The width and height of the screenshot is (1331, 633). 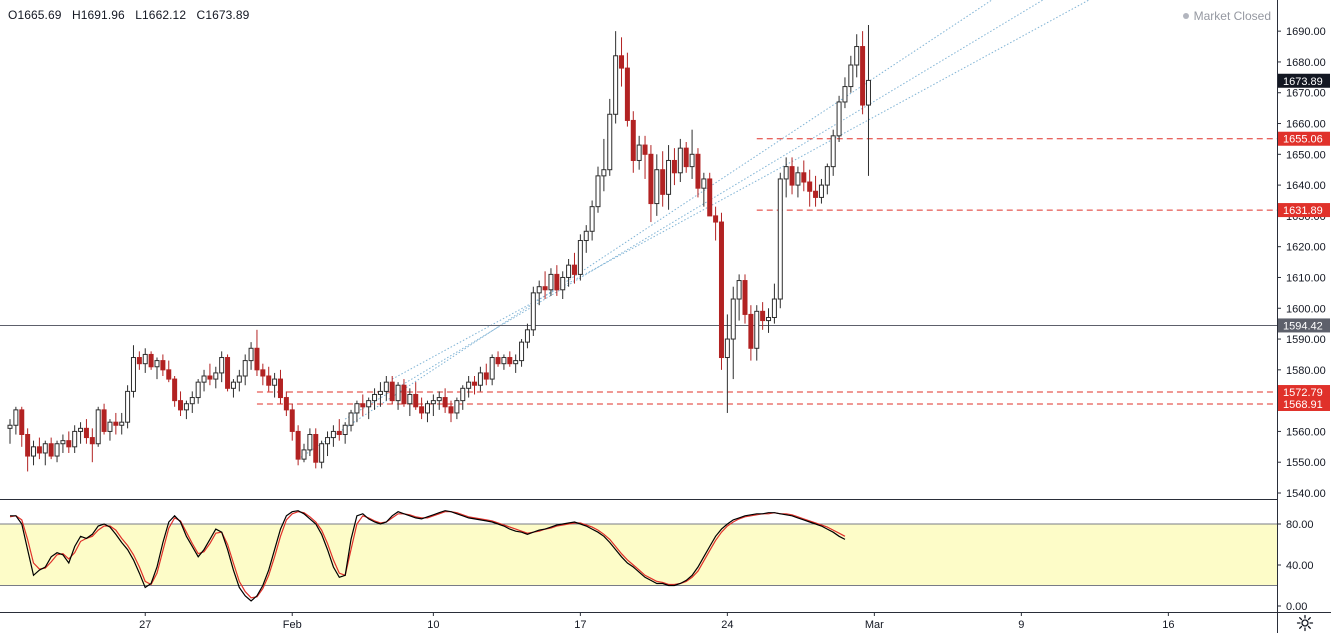 What do you see at coordinates (1306, 125) in the screenshot?
I see `price-tick-label: 1660.00` at bounding box center [1306, 125].